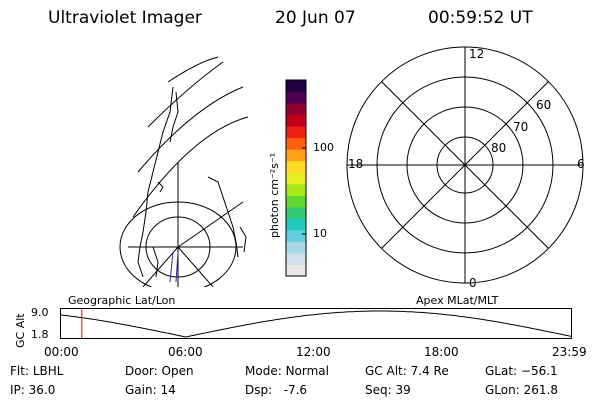 The image size is (600, 400). Describe the element at coordinates (177, 371) in the screenshot. I see `door-value: Open` at that location.